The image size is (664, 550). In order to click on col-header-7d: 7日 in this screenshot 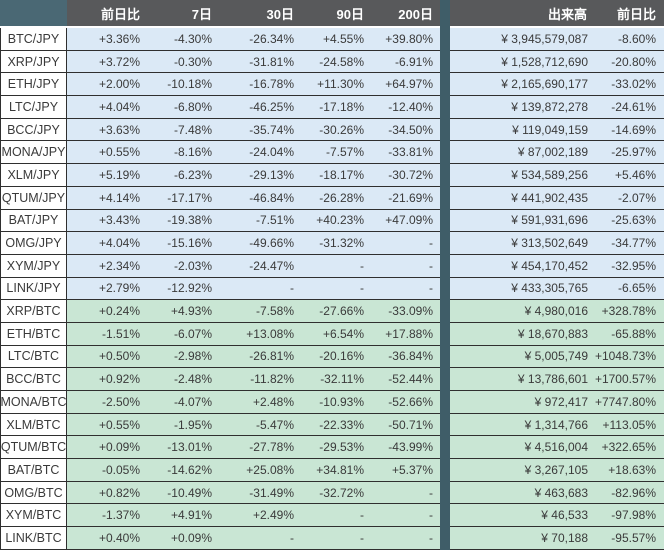, I will do `click(183, 14)`.